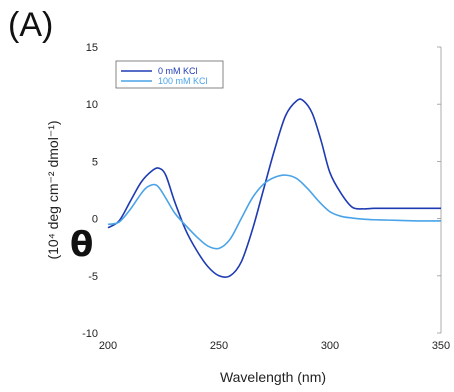  Describe the element at coordinates (92, 105) in the screenshot. I see `y-tick-label: 10` at that location.